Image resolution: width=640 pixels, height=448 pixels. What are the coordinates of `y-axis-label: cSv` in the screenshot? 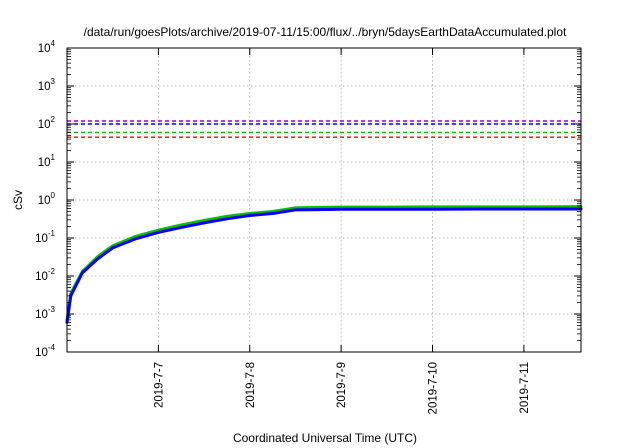 It's located at (18, 200).